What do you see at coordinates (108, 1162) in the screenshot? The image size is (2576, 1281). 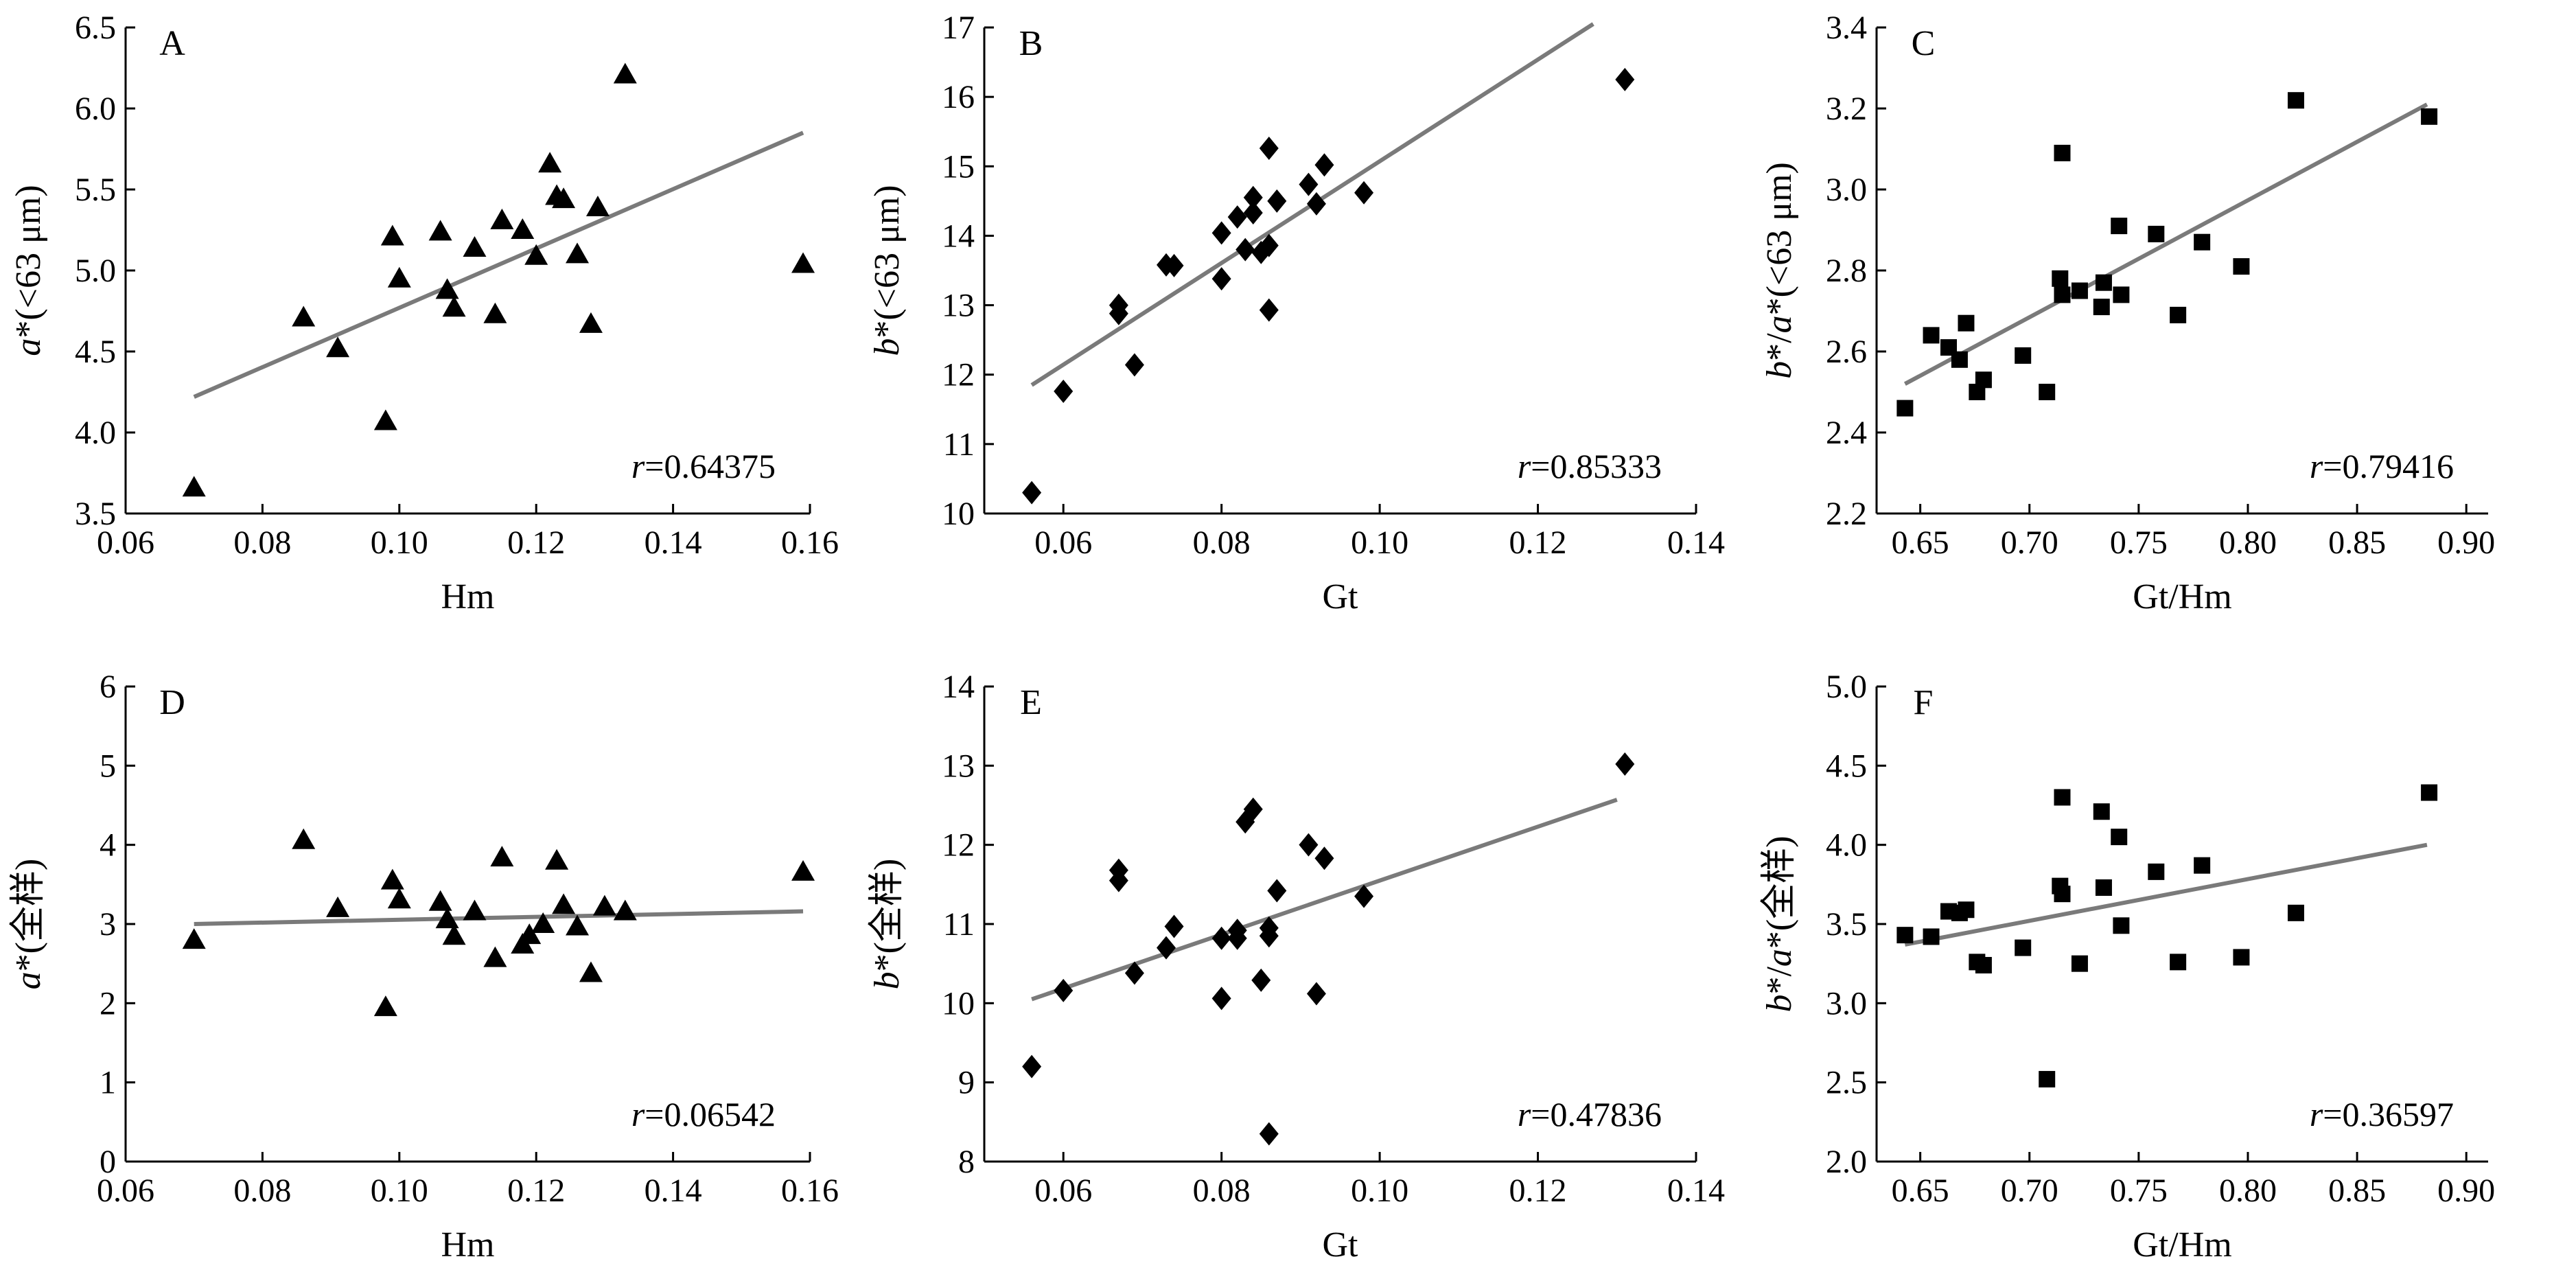 I see `y-tick-label: 0` at bounding box center [108, 1162].